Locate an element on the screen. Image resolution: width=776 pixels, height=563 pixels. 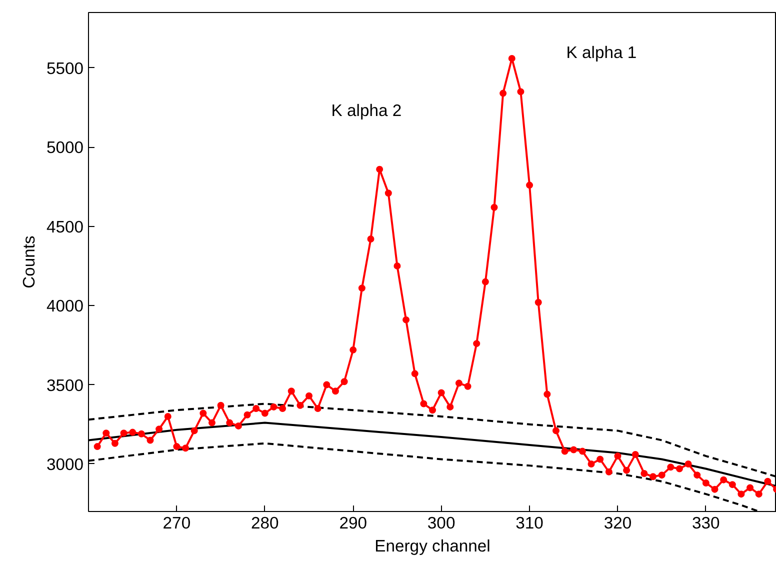
x-axis-title: Energy channel is located at coordinates (432, 546).